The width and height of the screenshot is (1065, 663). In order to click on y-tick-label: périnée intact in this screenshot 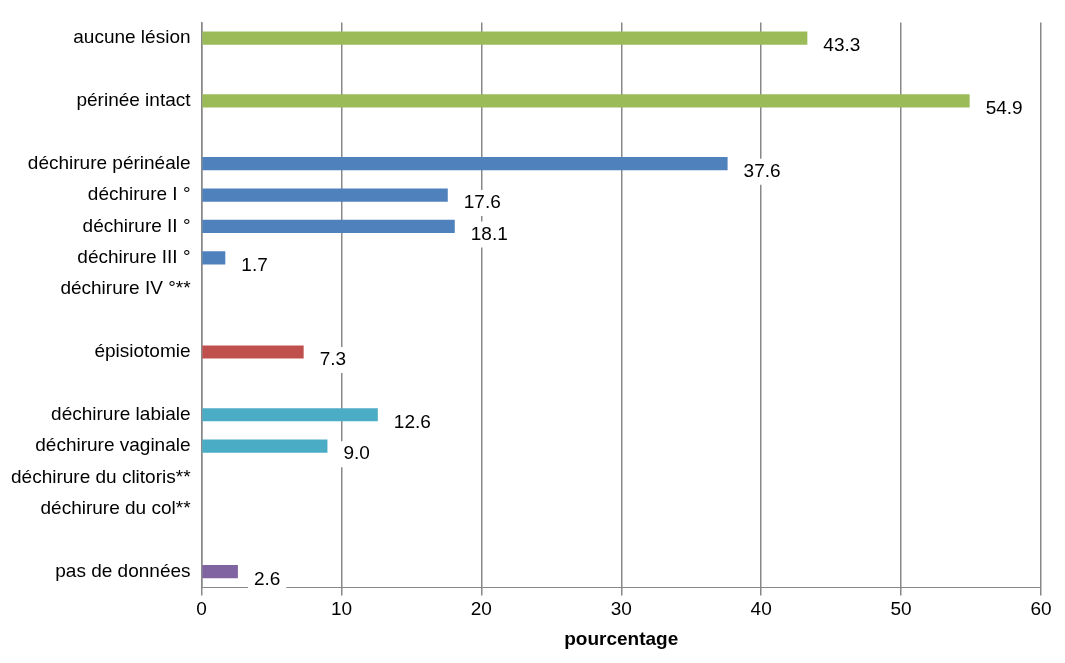, I will do `click(134, 100)`.